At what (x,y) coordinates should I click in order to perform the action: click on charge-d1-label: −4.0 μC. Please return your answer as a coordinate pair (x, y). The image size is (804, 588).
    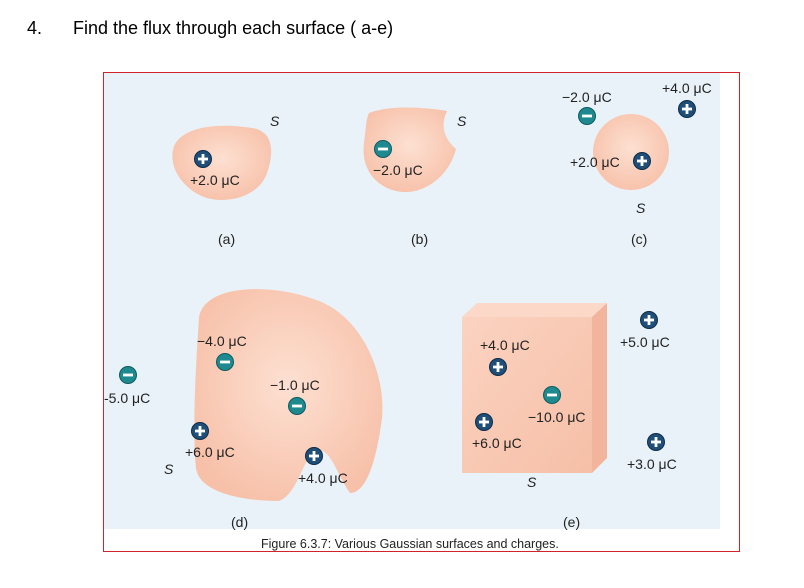
    Looking at the image, I should click on (222, 341).